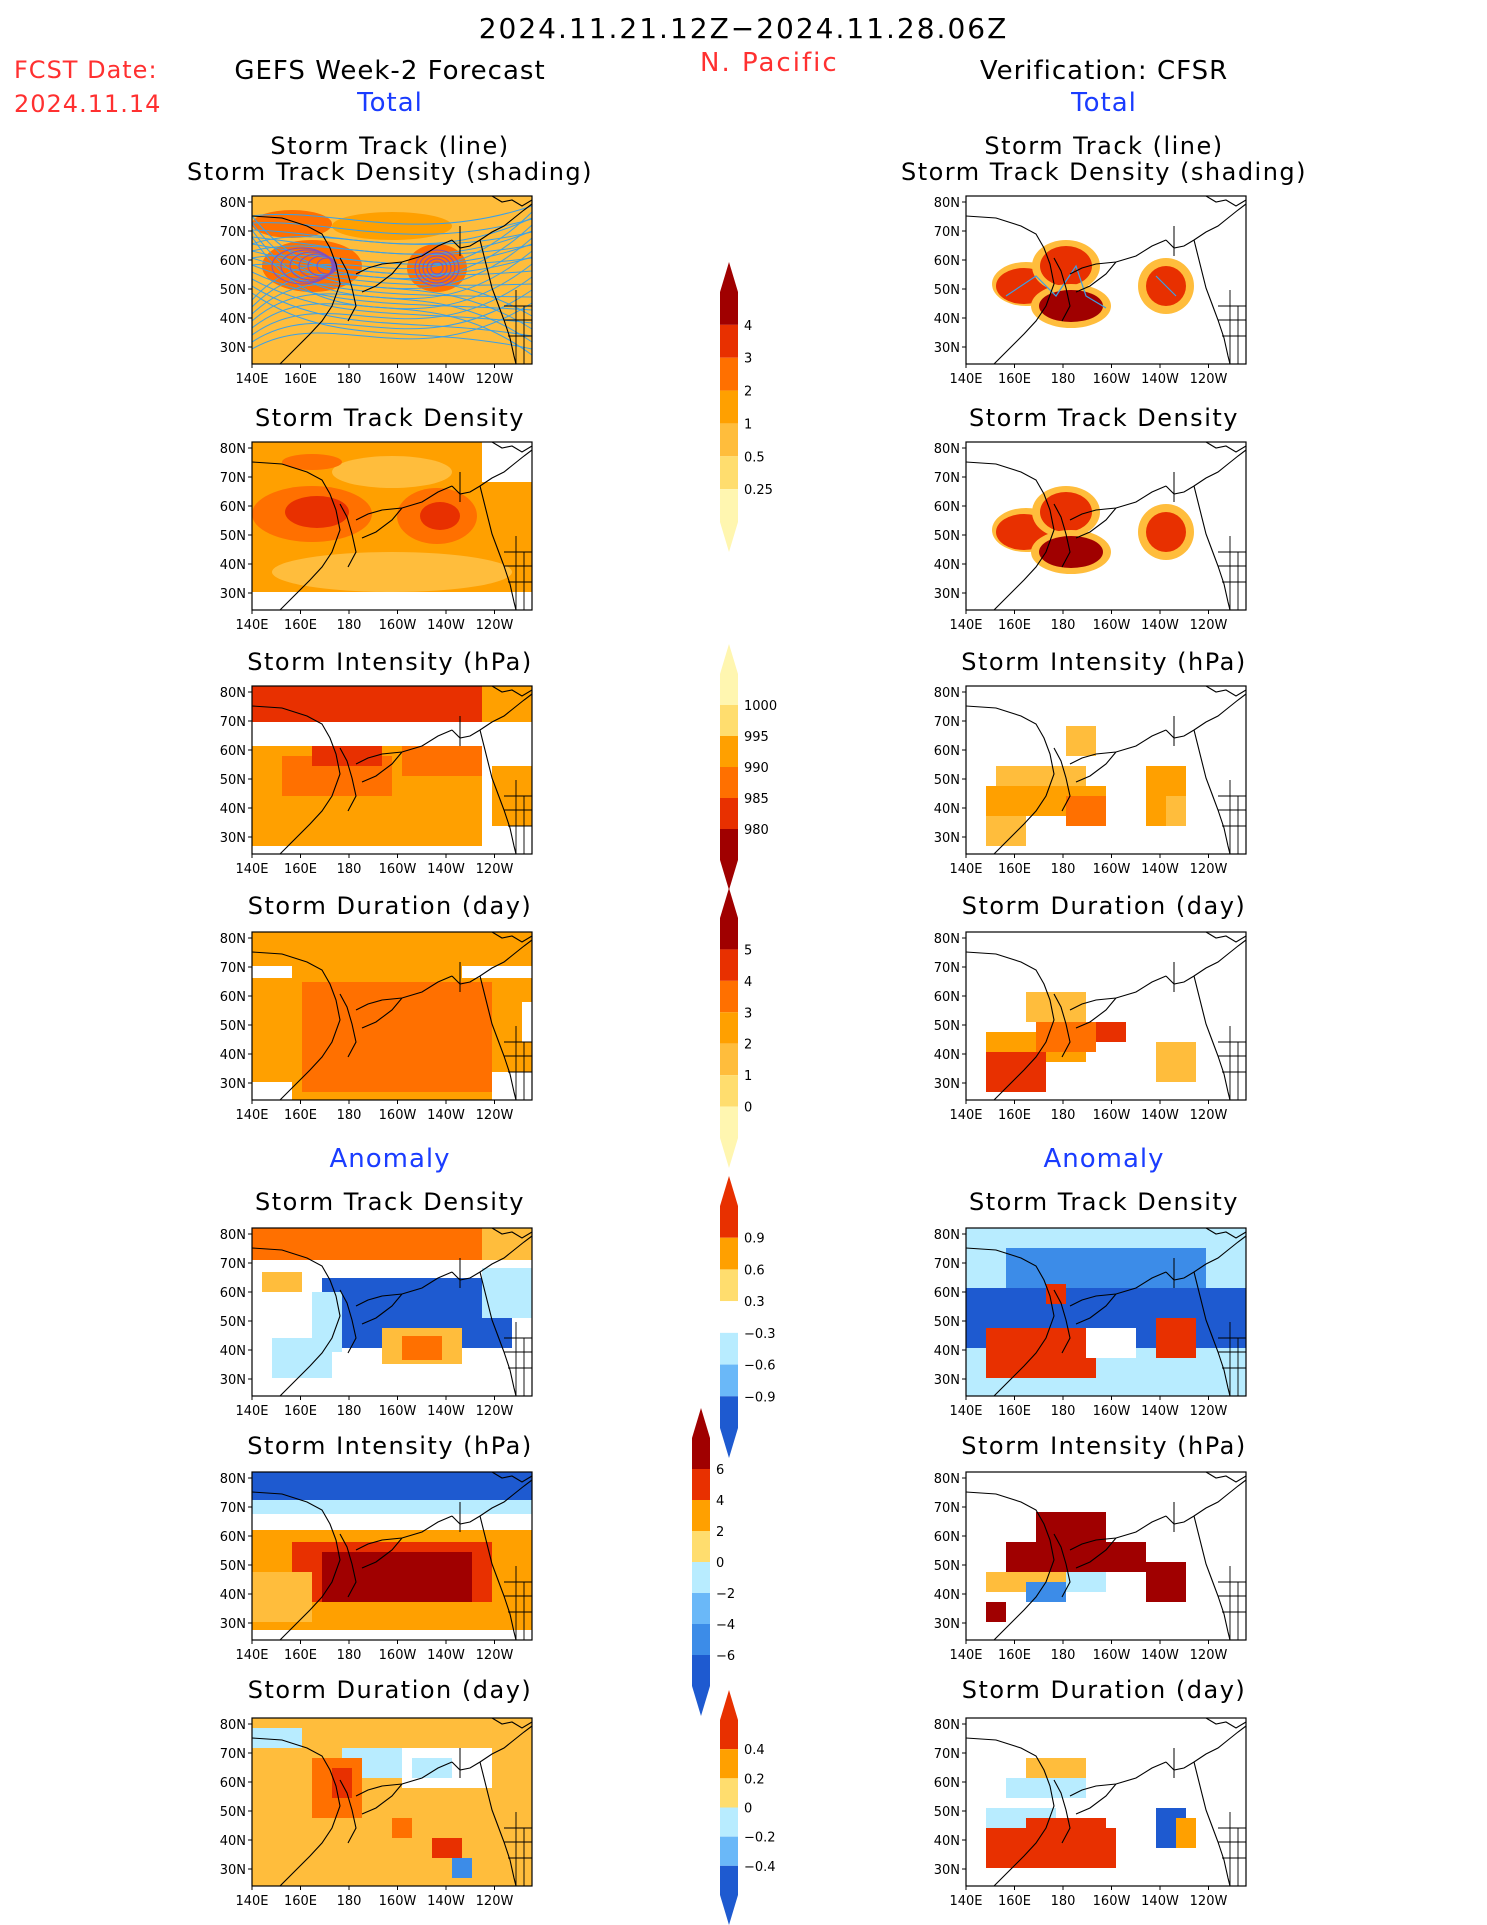 This screenshot has width=1487, height=1925. What do you see at coordinates (390, 71) in the screenshot?
I see `left-column-title: GEFS Week-2 Forecast` at bounding box center [390, 71].